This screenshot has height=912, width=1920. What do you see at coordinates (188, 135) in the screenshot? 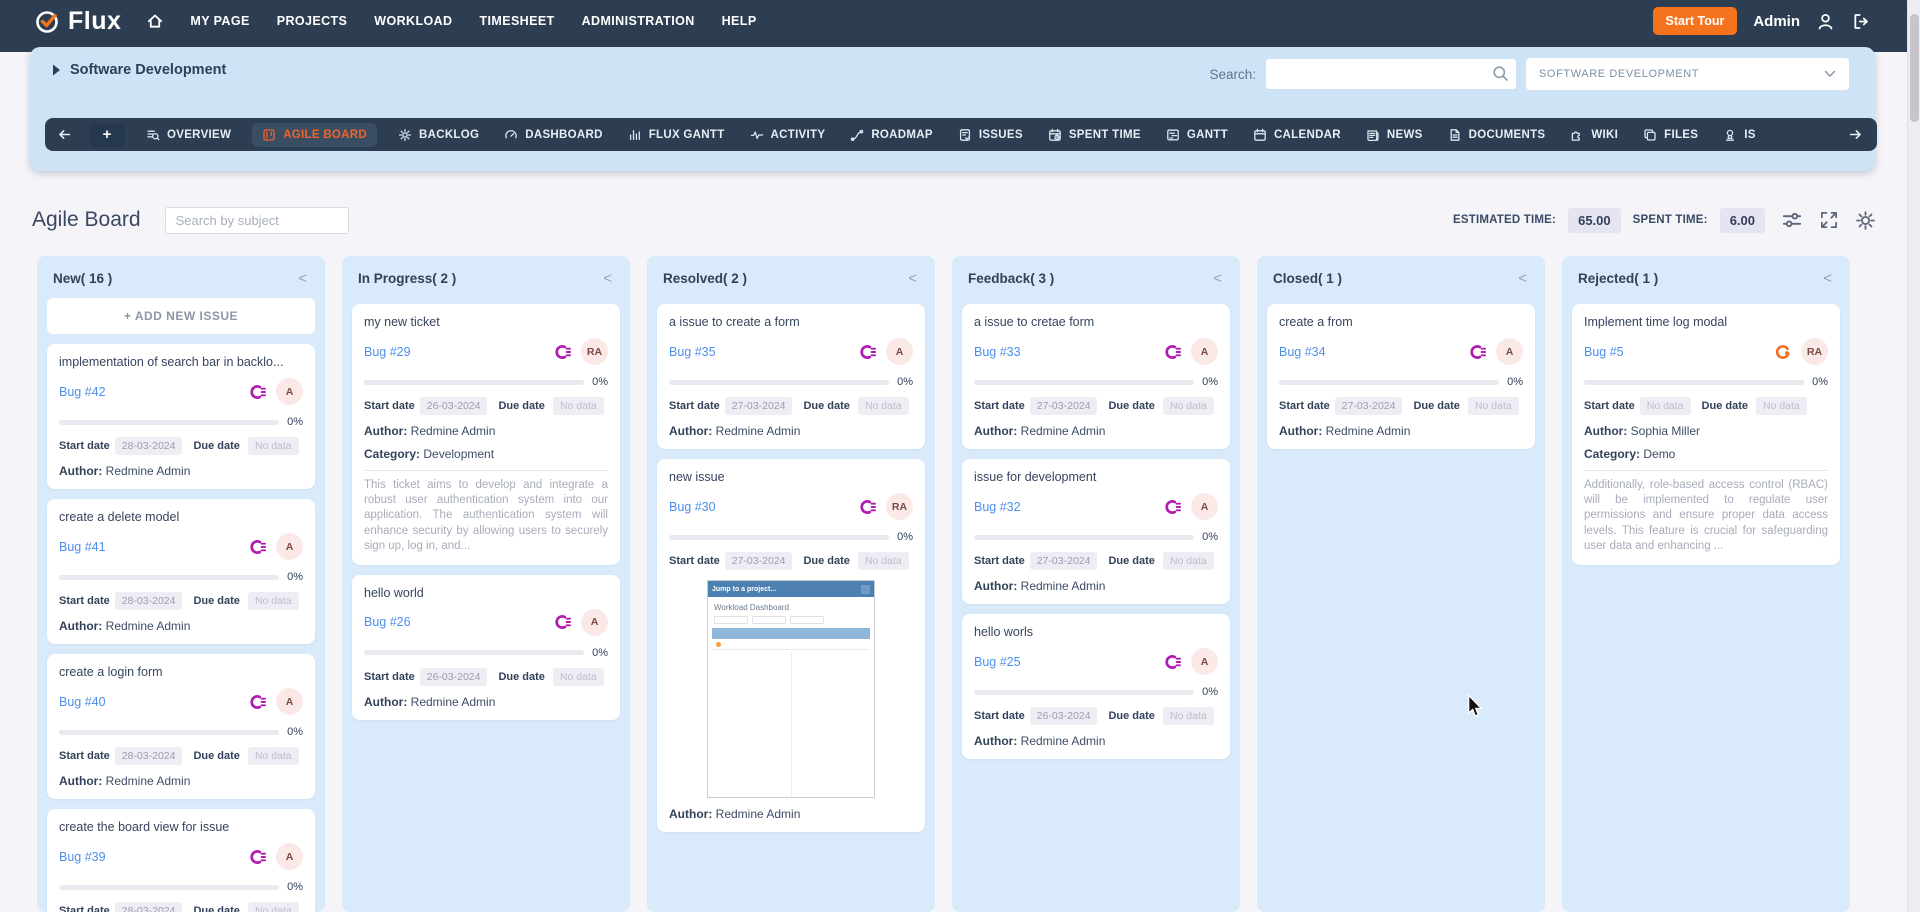
I see `tab-overview: OVERVIEW` at bounding box center [188, 135].